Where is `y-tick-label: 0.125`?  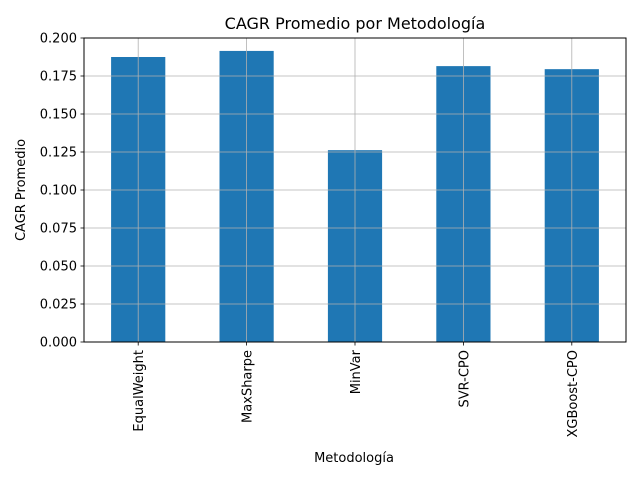 y-tick-label: 0.125 is located at coordinates (58, 153).